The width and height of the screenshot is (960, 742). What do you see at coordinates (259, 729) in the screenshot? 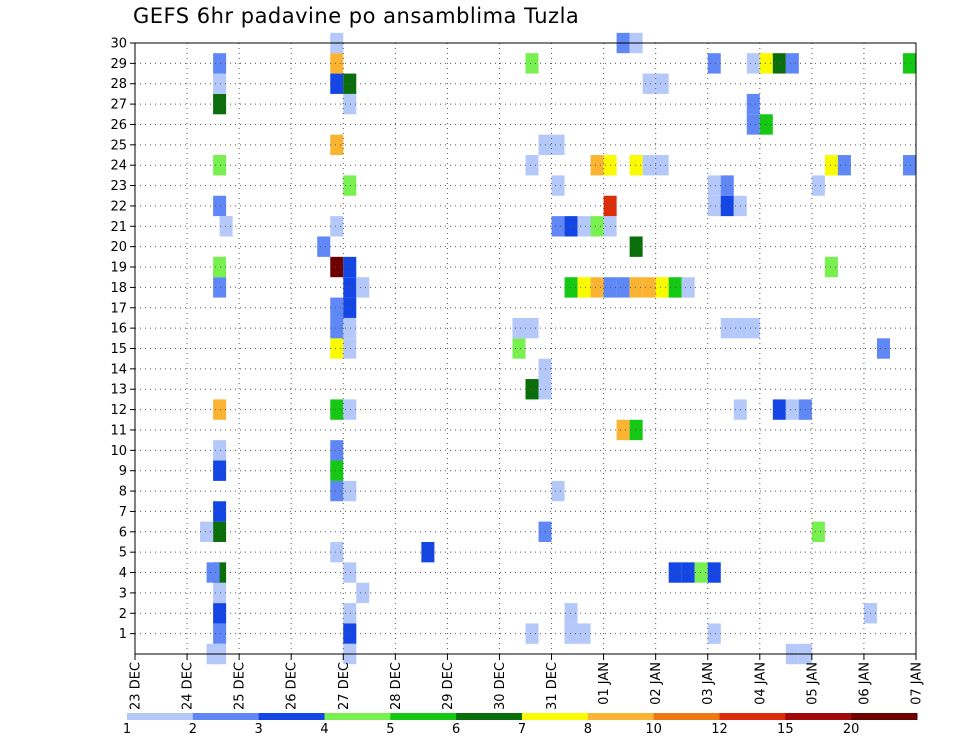
I see `colorbar-label: 3` at bounding box center [259, 729].